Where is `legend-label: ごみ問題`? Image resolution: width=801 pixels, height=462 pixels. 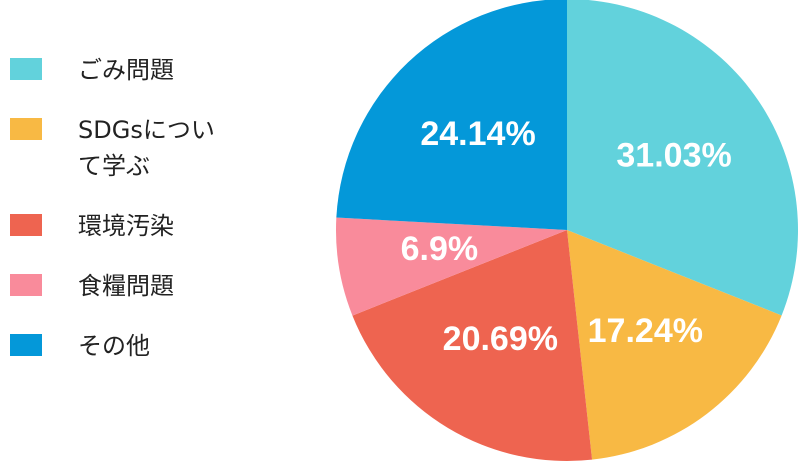
legend-label: ごみ問題 is located at coordinates (126, 70).